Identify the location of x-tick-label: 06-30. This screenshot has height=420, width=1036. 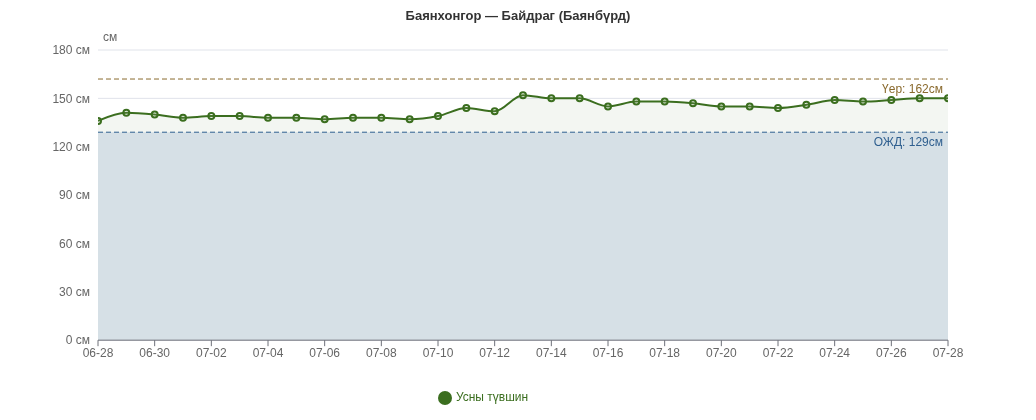
(155, 352).